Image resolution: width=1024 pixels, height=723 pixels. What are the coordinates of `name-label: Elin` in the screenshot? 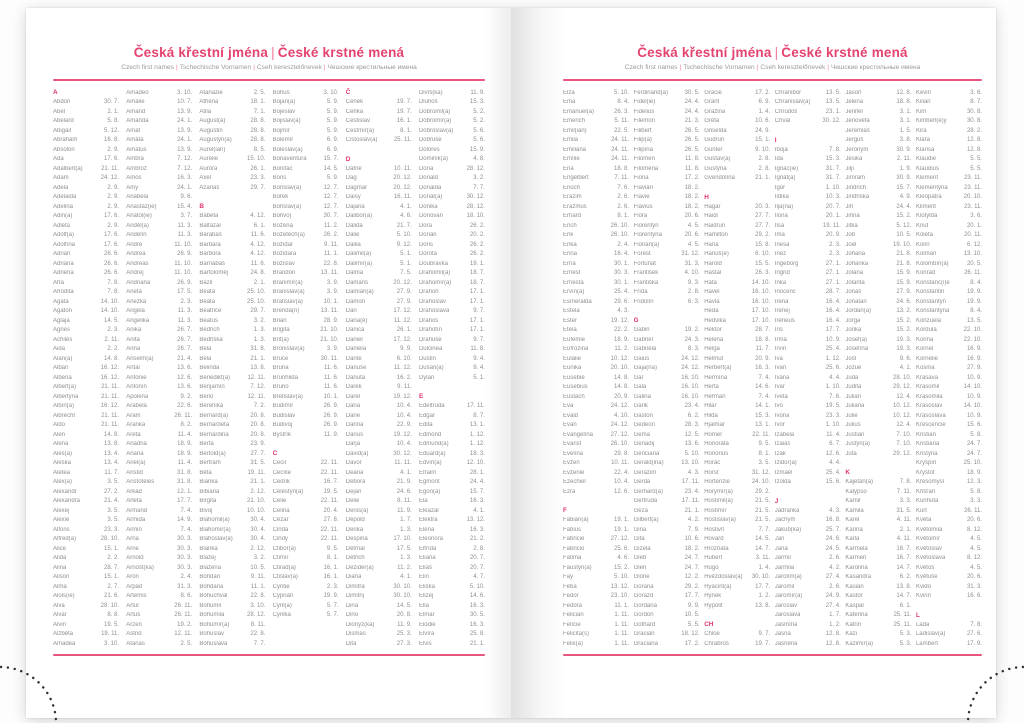 It's located at (423, 577).